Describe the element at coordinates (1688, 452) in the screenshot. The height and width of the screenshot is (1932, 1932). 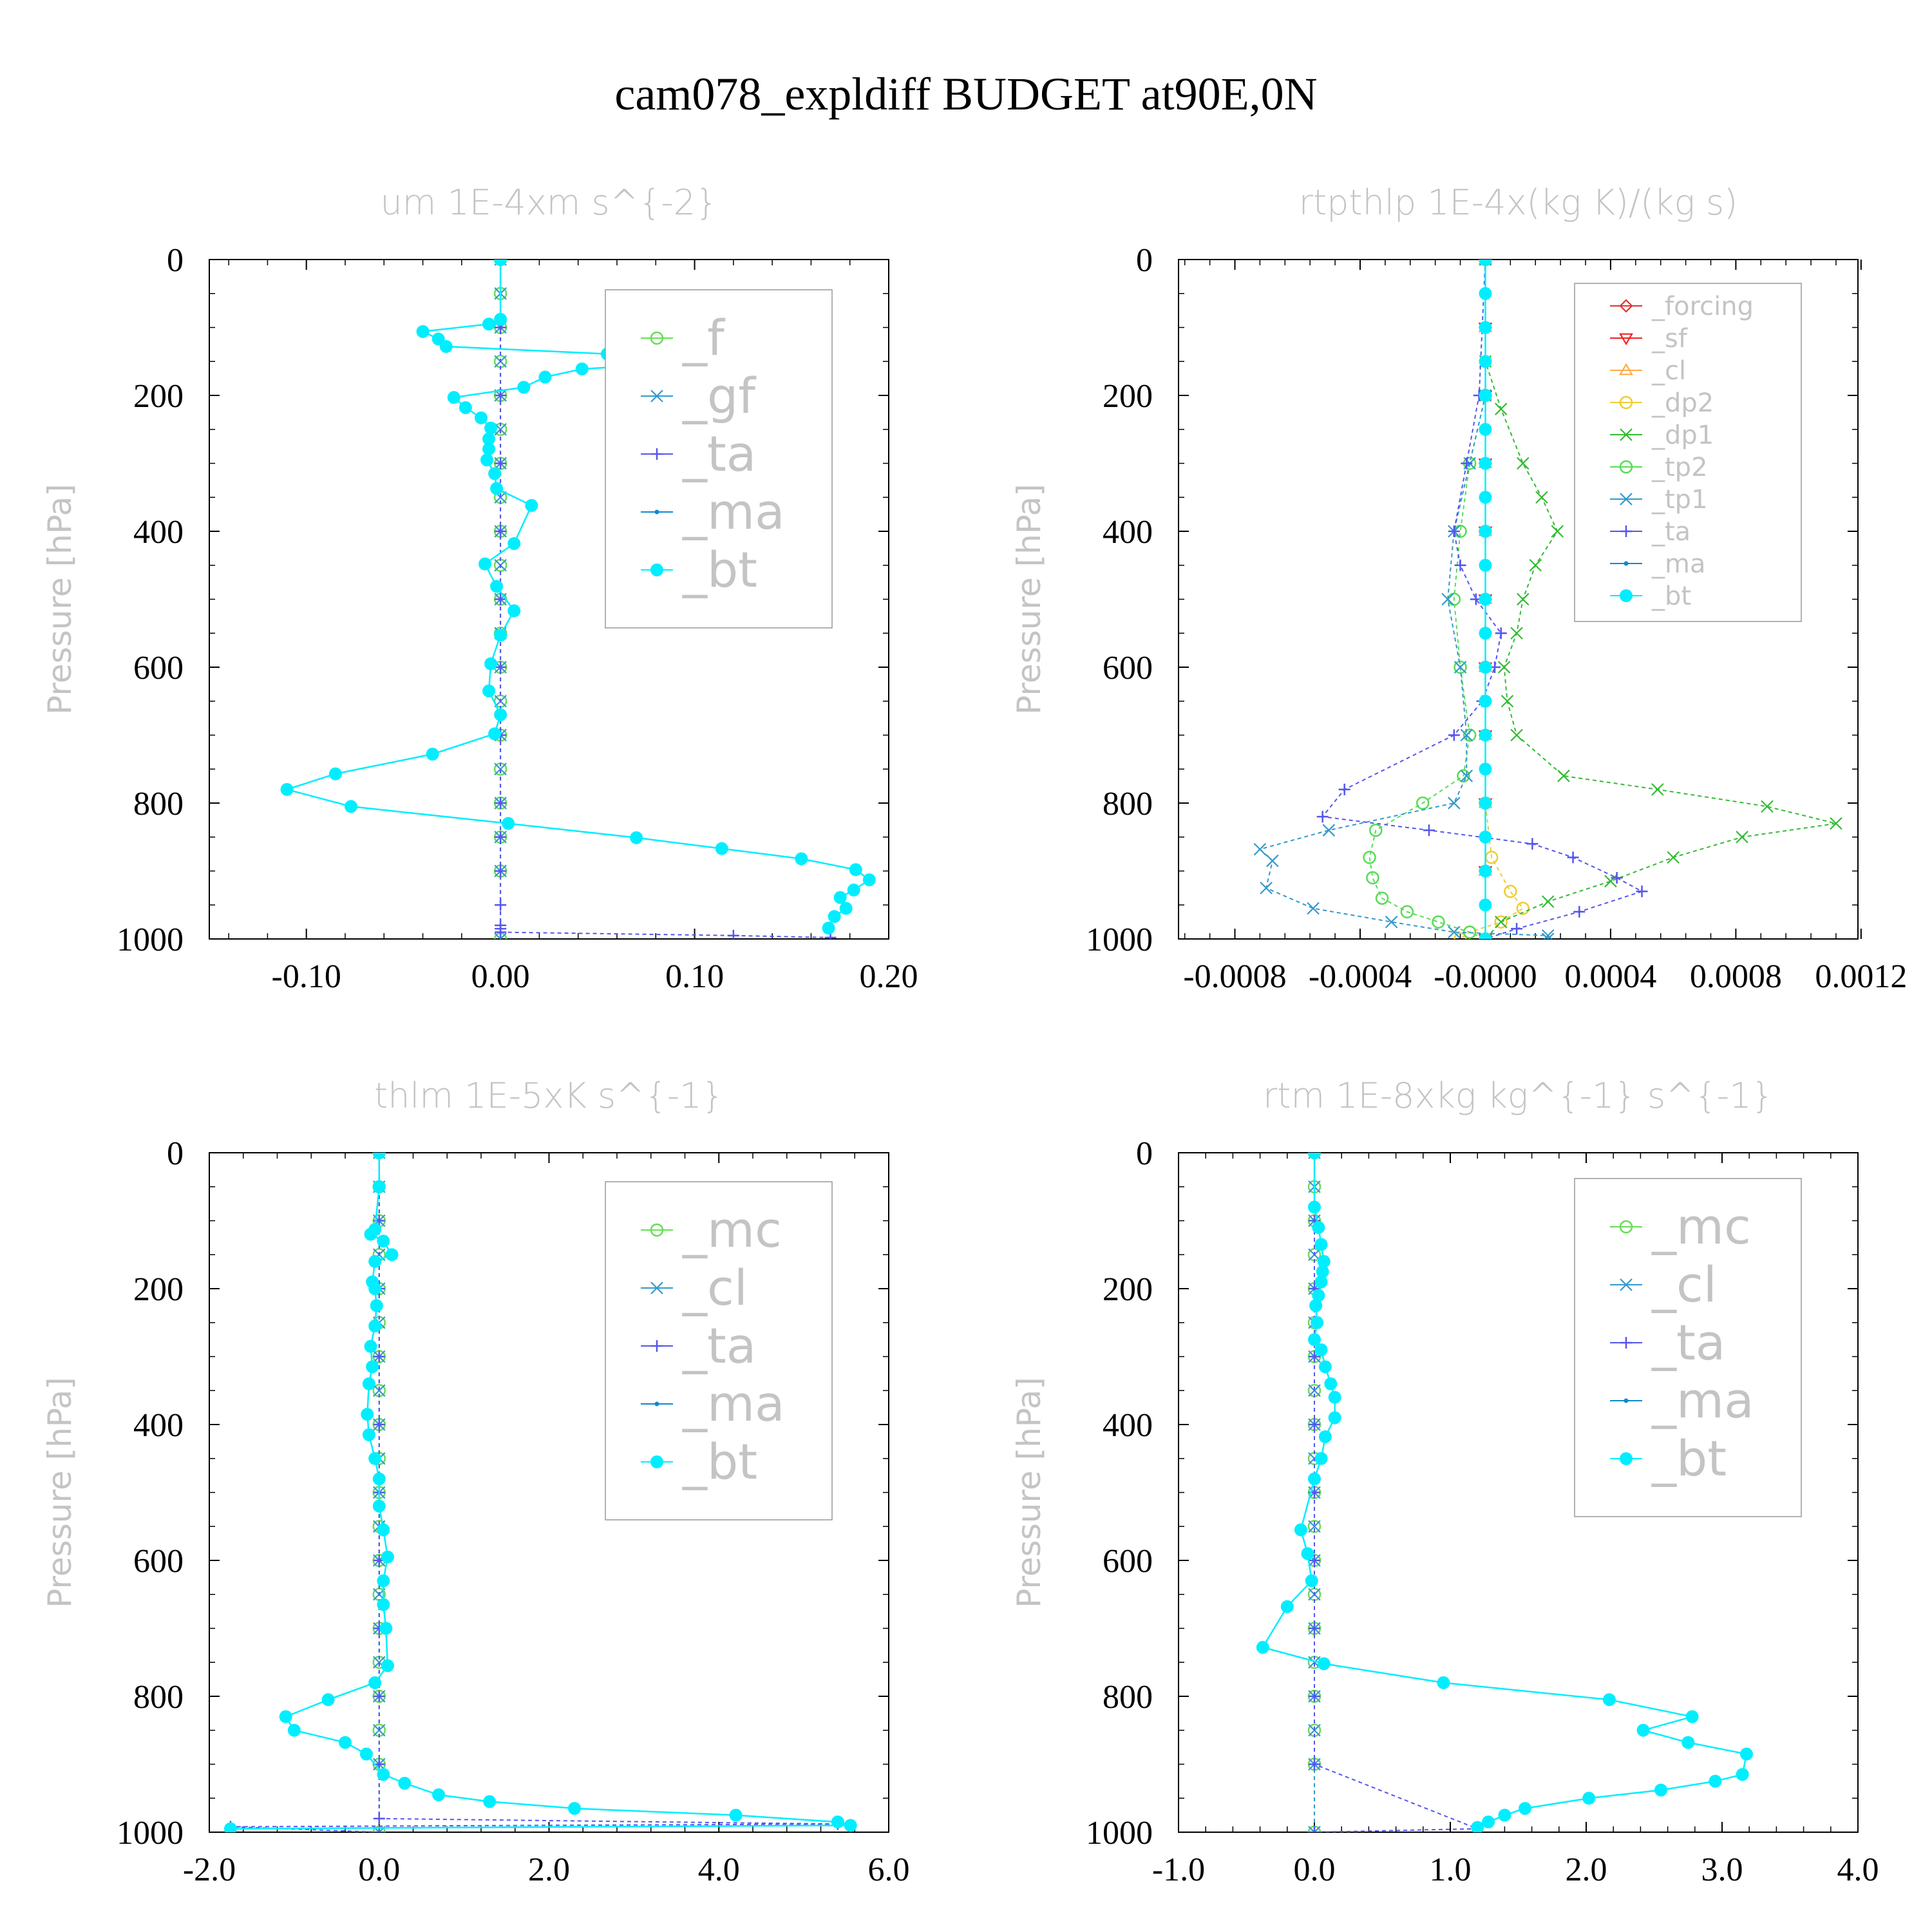
I see `legend-box` at that location.